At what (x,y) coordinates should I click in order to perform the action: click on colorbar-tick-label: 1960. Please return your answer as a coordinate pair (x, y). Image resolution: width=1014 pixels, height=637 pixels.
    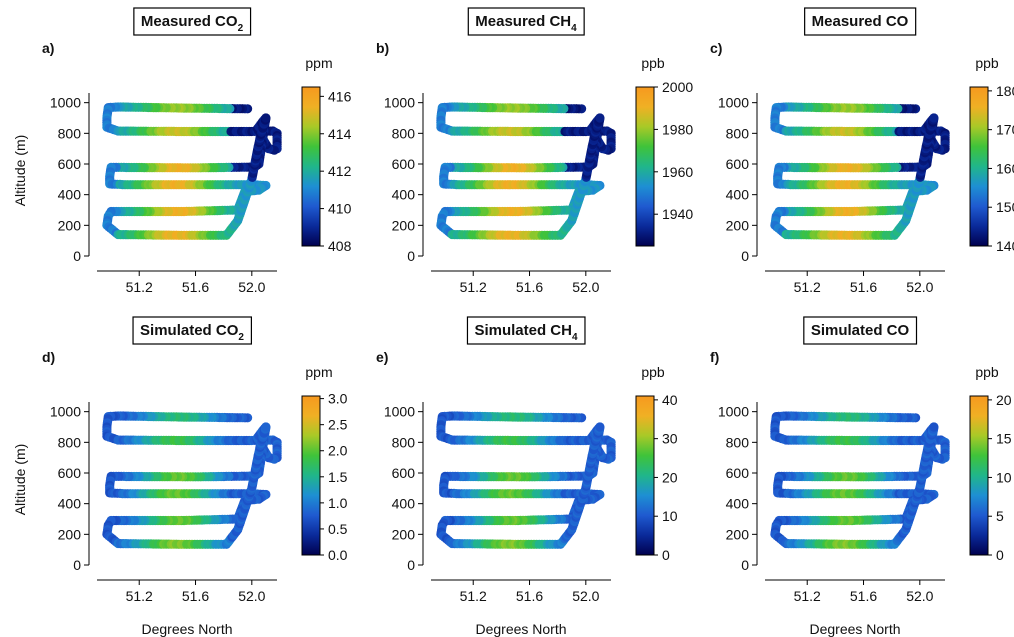
    Looking at the image, I should click on (677, 172).